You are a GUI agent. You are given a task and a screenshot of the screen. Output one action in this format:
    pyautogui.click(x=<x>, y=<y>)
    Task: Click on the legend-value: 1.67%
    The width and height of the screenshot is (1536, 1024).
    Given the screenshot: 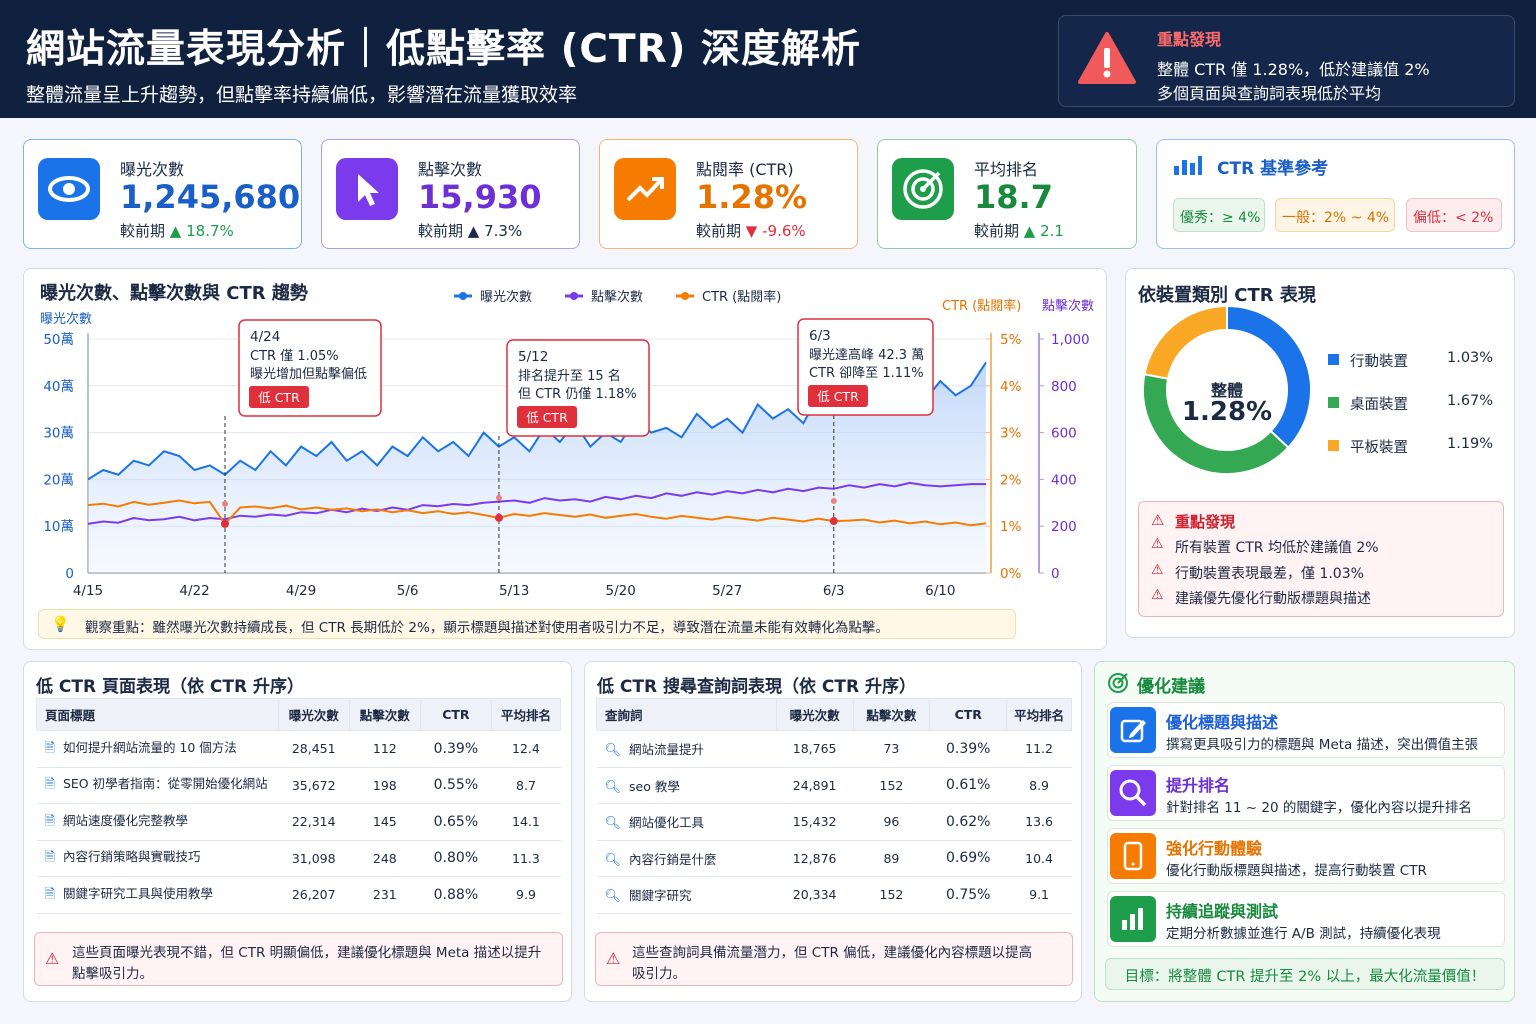 What is the action you would take?
    pyautogui.click(x=1470, y=401)
    